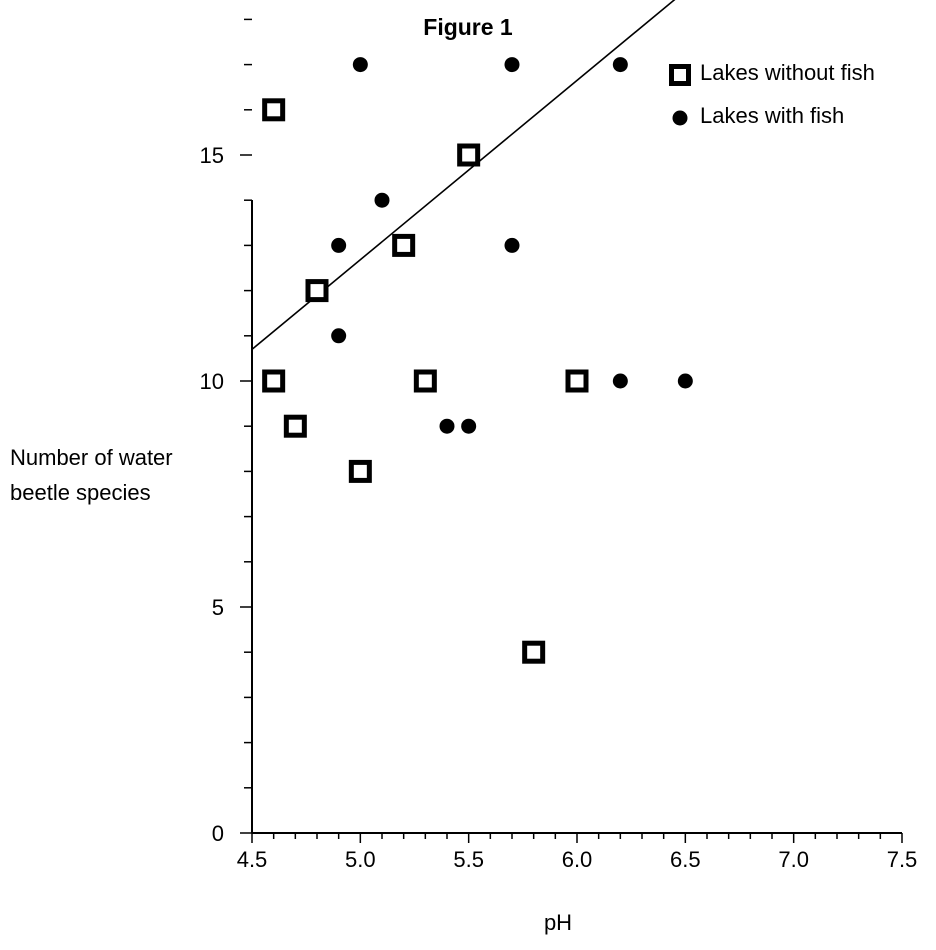  Describe the element at coordinates (212, 381) in the screenshot. I see `y-tick-label: 10` at that location.